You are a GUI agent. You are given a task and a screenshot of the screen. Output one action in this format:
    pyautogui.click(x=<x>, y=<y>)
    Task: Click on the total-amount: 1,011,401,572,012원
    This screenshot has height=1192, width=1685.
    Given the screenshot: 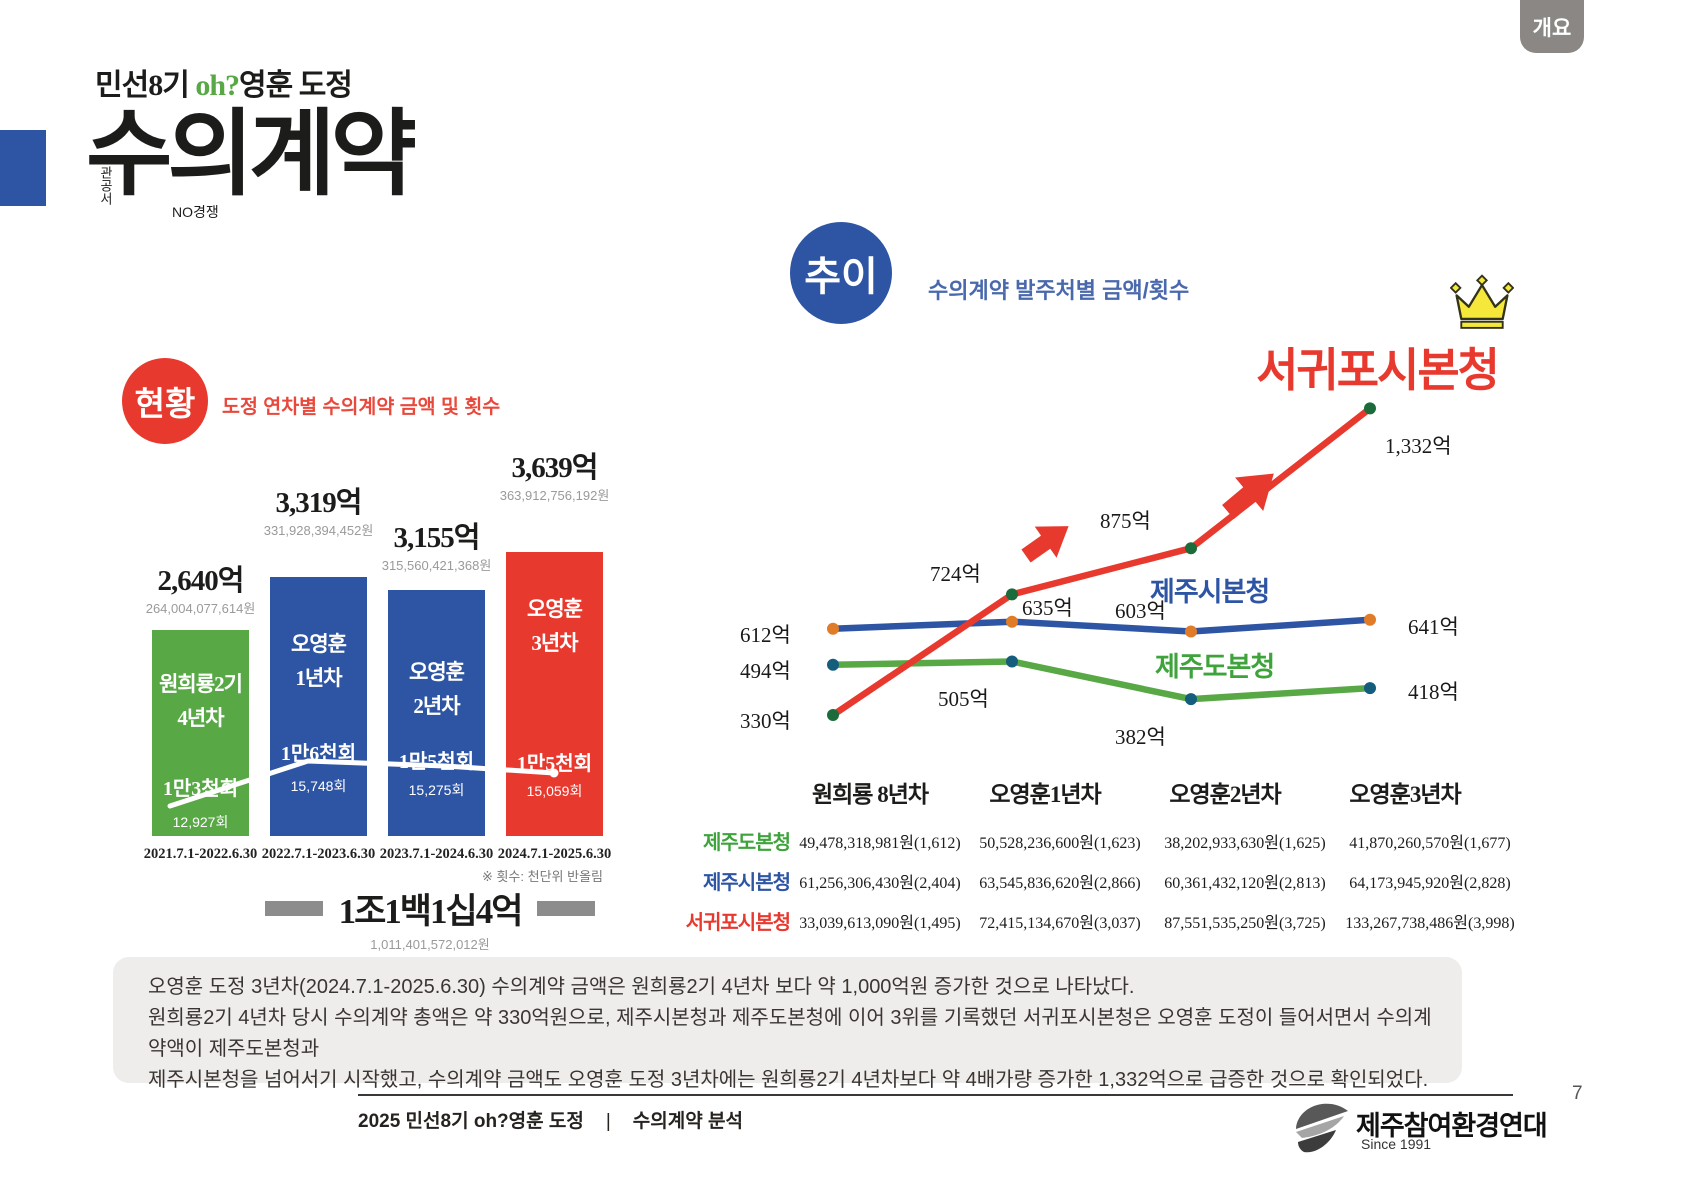 What is the action you would take?
    pyautogui.click(x=430, y=944)
    